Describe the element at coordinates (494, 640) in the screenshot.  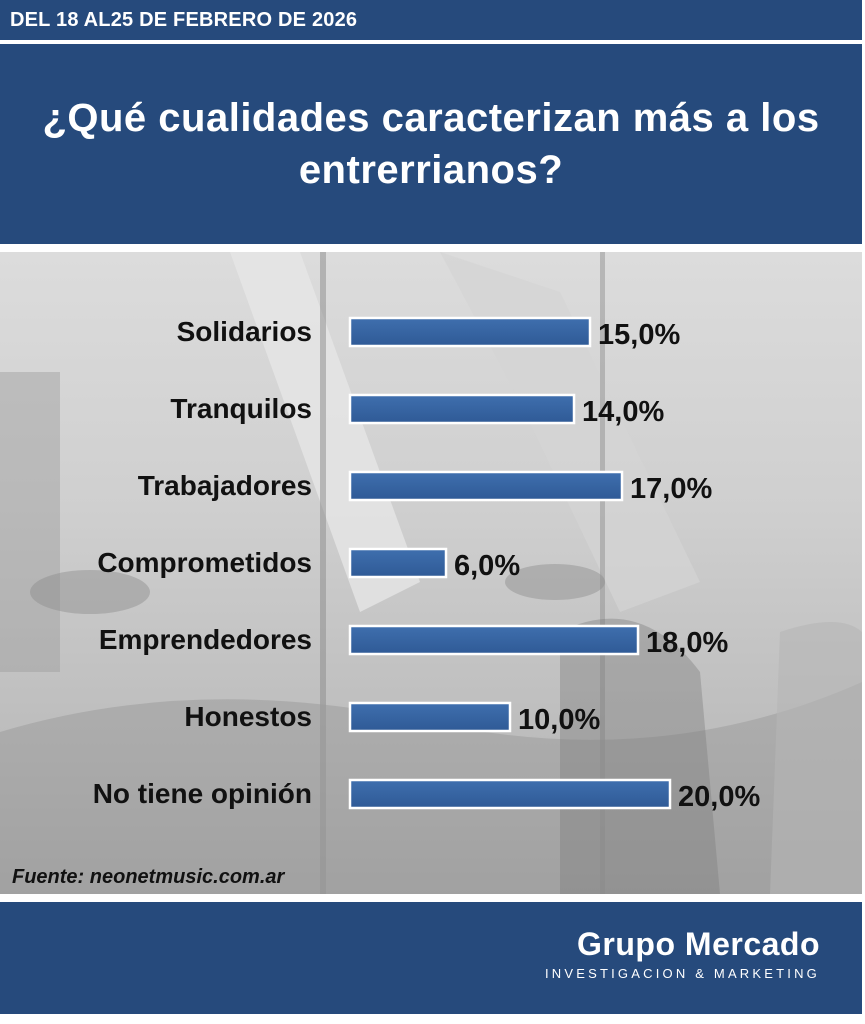
I see `bar-emprendedores` at that location.